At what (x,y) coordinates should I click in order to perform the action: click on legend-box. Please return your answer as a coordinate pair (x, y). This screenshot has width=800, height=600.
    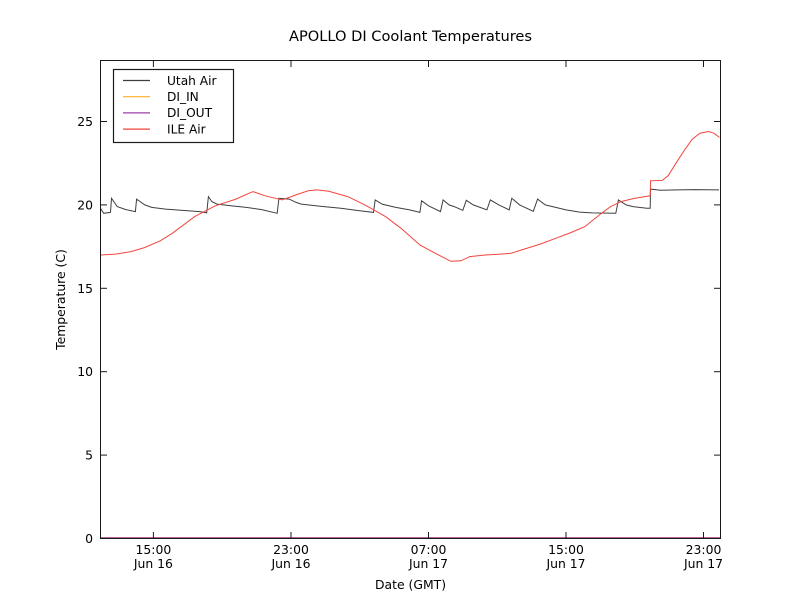
    Looking at the image, I should click on (173, 106).